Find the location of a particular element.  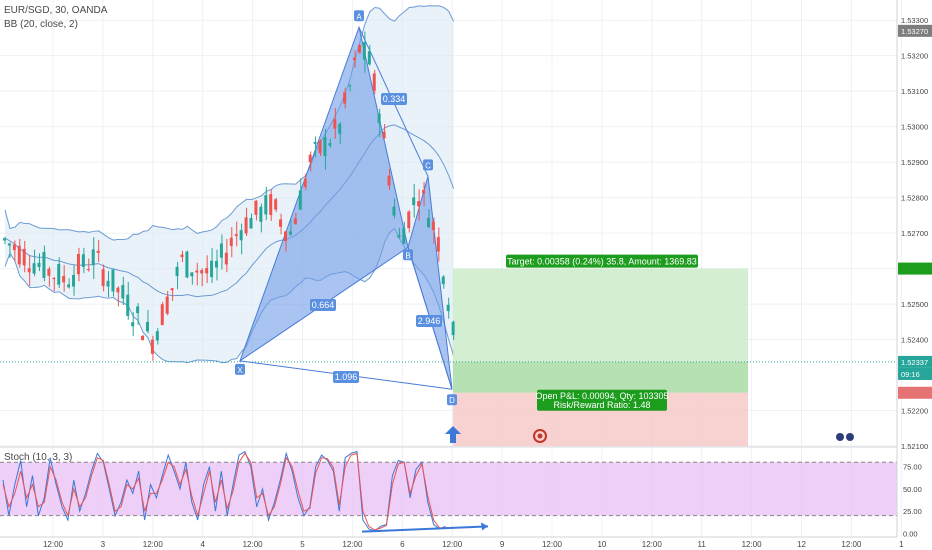

pattern-point-d: D is located at coordinates (452, 400).